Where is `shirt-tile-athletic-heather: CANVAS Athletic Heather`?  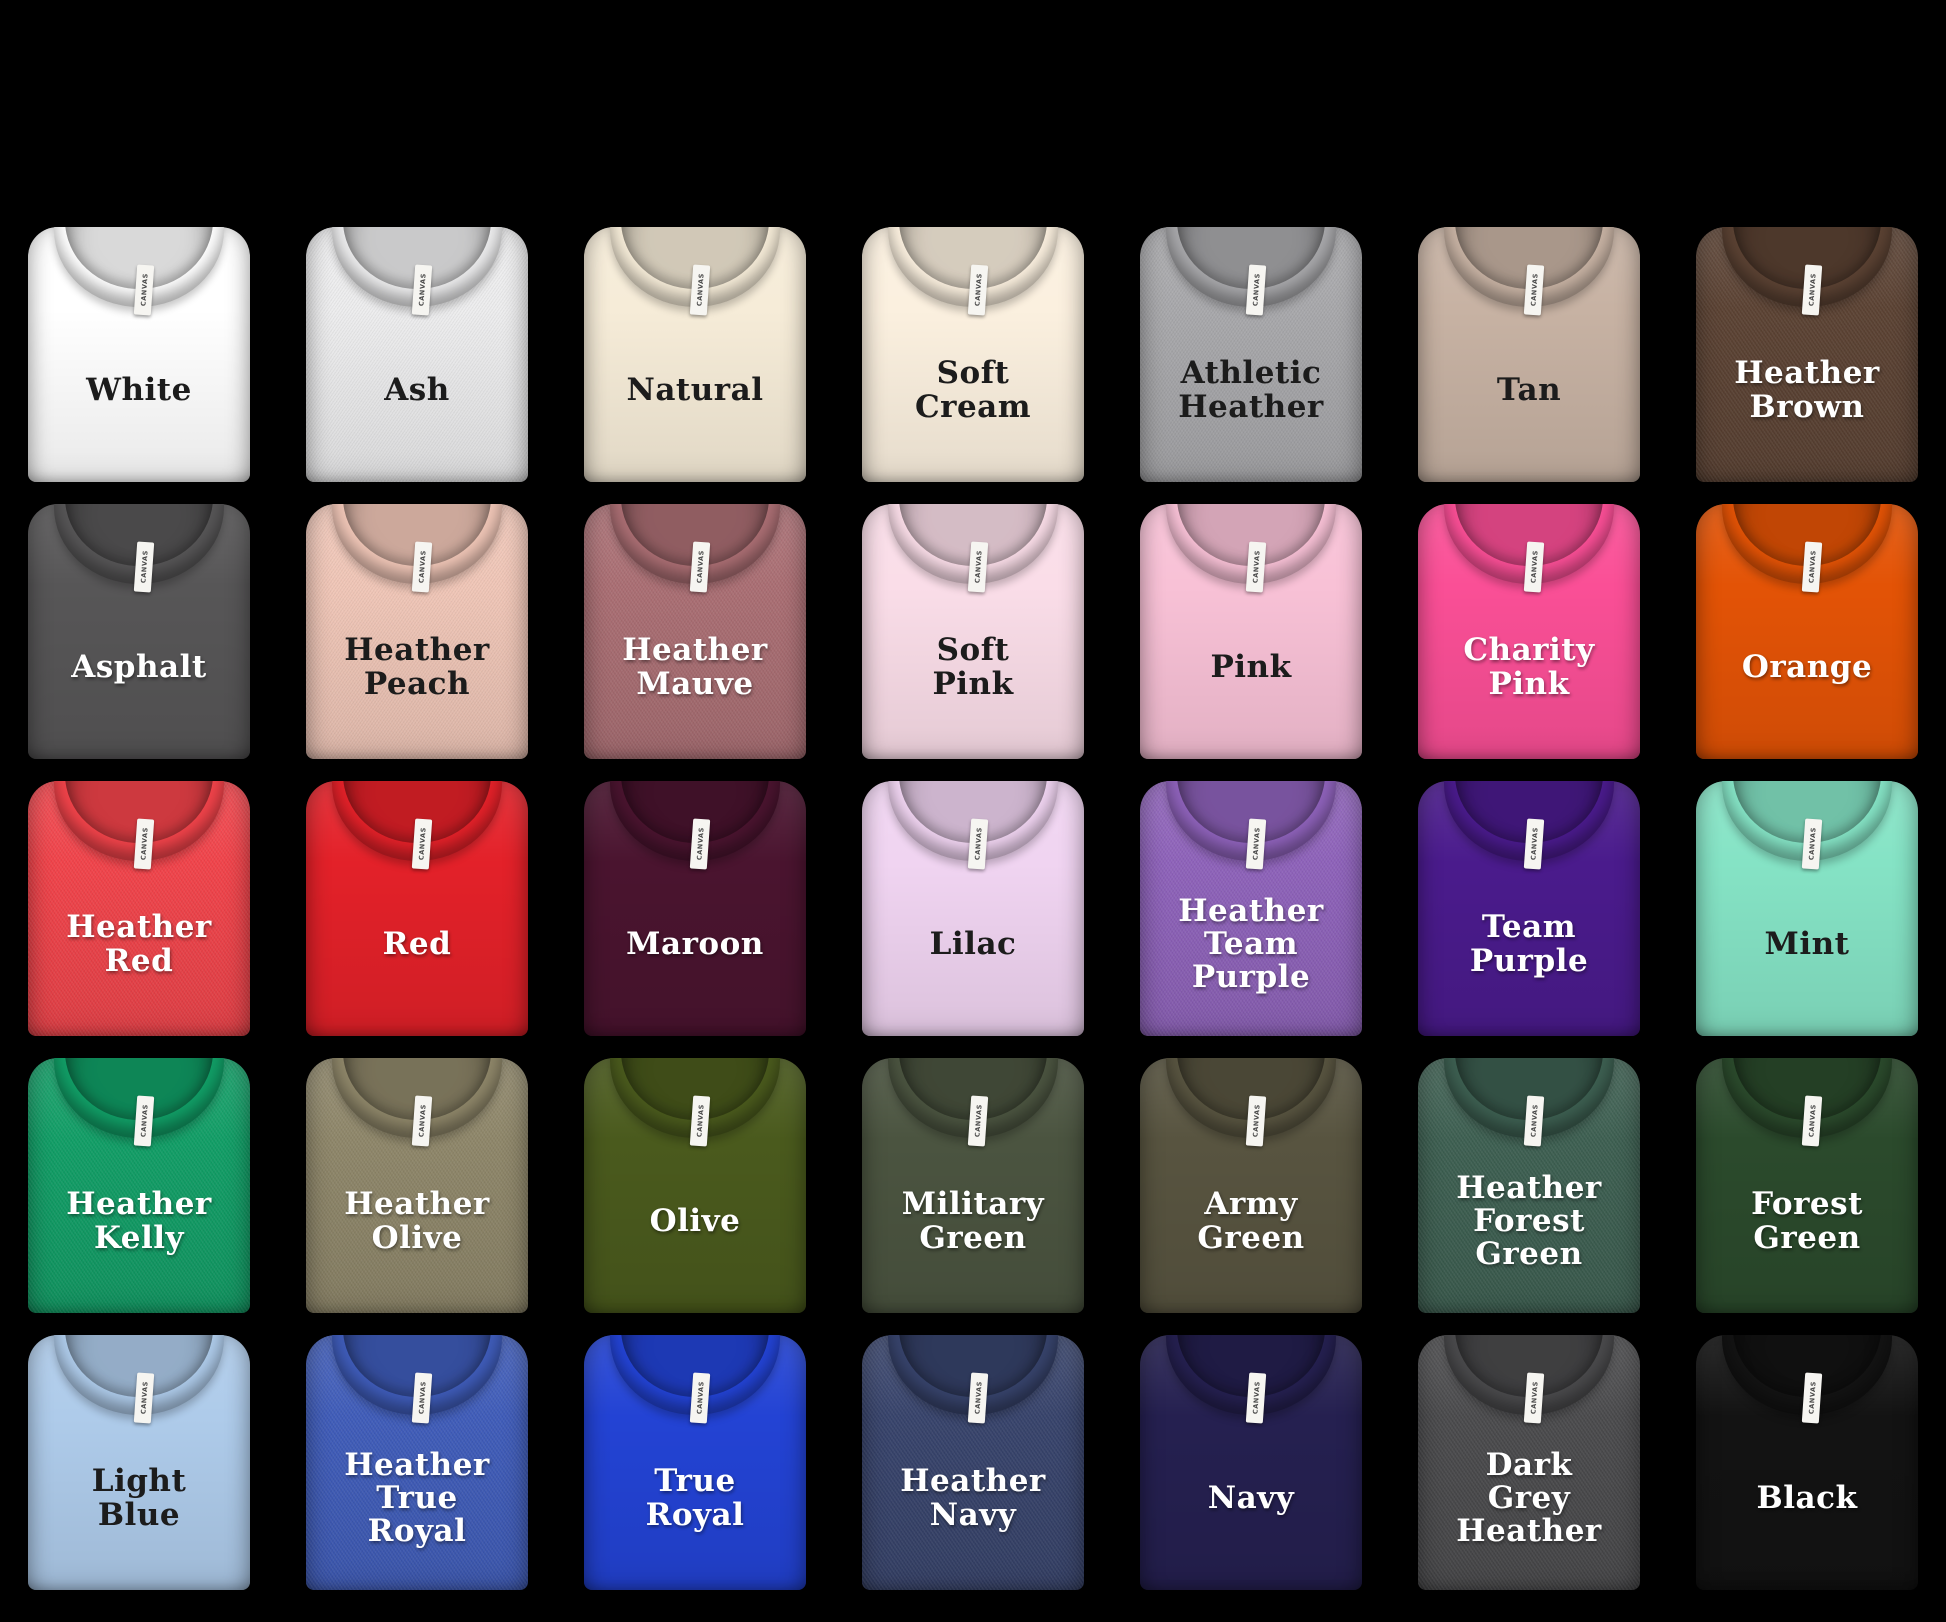 shirt-tile-athletic-heather: CANVAS Athletic Heather is located at coordinates (1251, 354).